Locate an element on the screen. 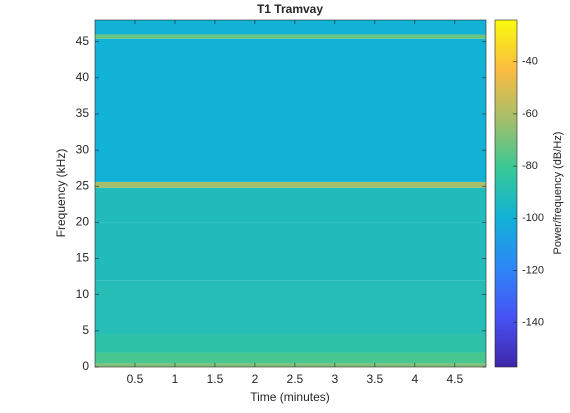 This screenshot has height=413, width=570. x-axis-label: Time (minutes) is located at coordinates (290, 397).